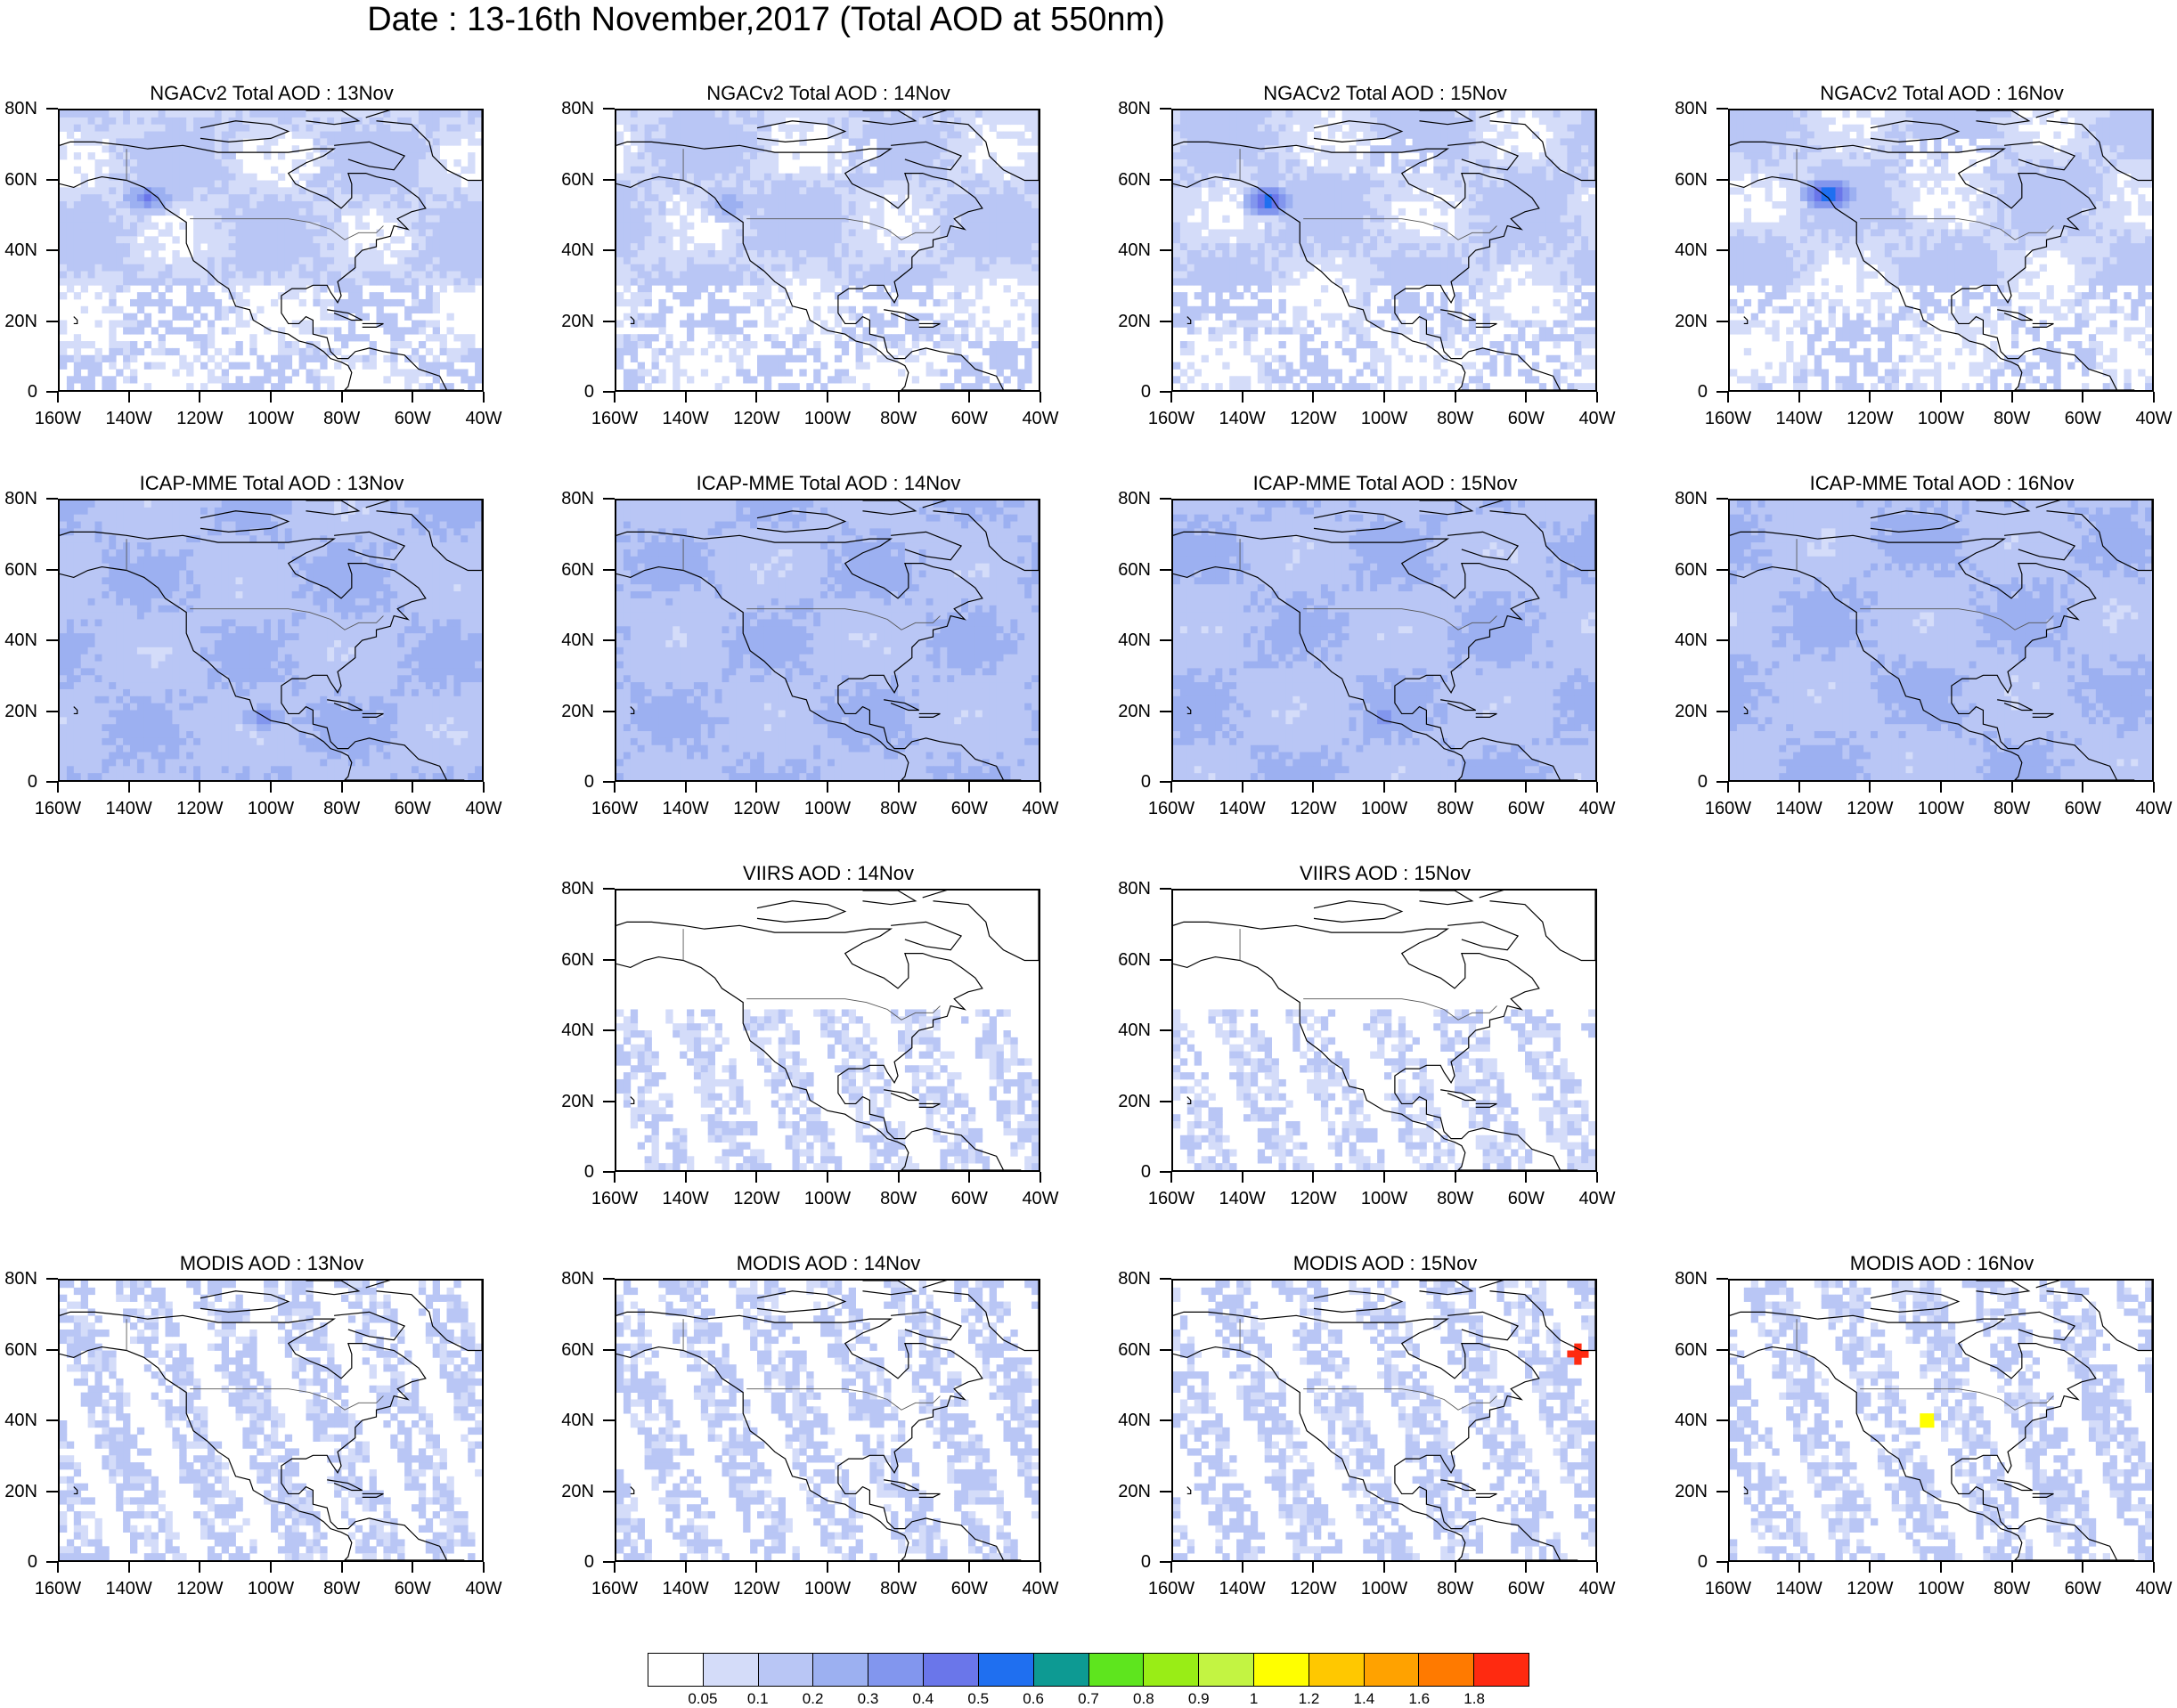  I want to click on panel-title: NGACv2 Total AOD : 14Nov, so click(829, 94).